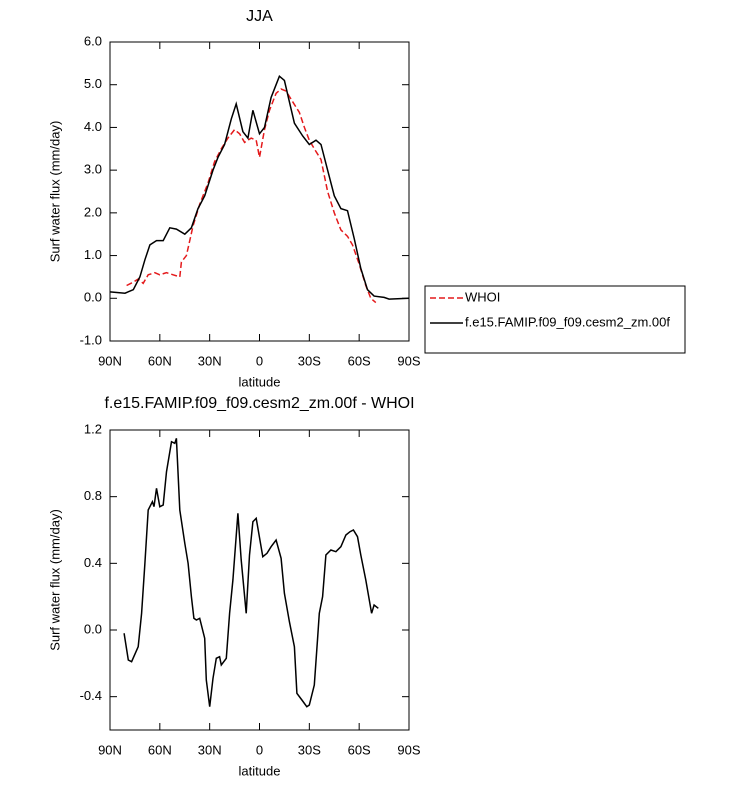 The image size is (733, 785). What do you see at coordinates (93, 428) in the screenshot?
I see `y-tick-label: 1.2` at bounding box center [93, 428].